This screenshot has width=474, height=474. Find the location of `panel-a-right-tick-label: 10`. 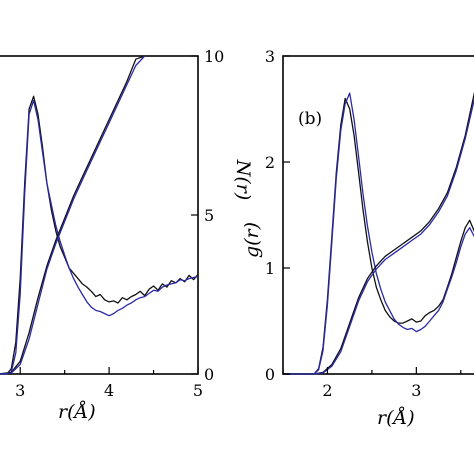

panel-a-right-tick-label: 10 is located at coordinates (214, 56).